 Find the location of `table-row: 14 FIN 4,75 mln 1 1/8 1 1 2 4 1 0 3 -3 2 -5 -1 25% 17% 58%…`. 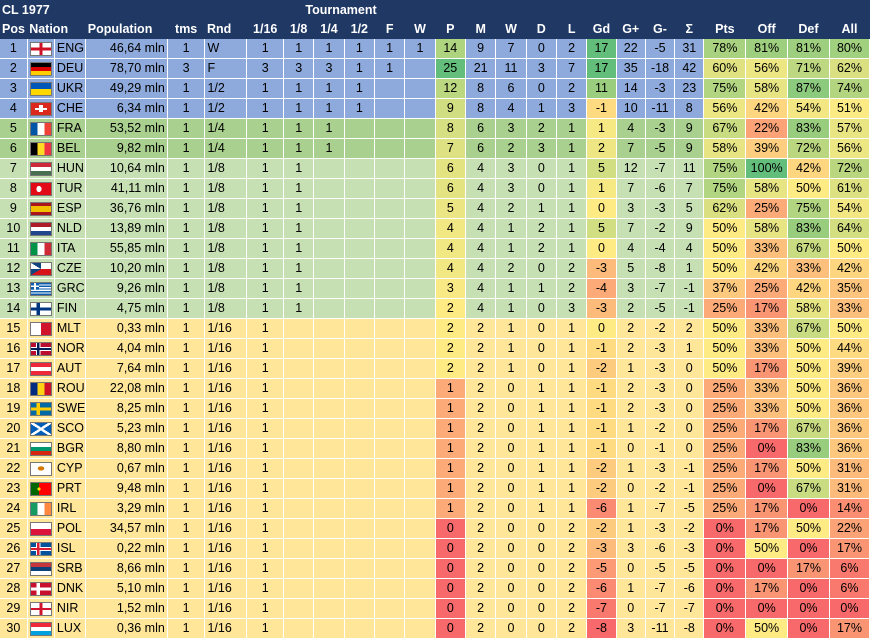

table-row: 14 FIN 4,75 mln 1 1/8 1 1 2 4 1 0 3 -3 2 -5 -1 25% 17% 58%… is located at coordinates (435, 308).